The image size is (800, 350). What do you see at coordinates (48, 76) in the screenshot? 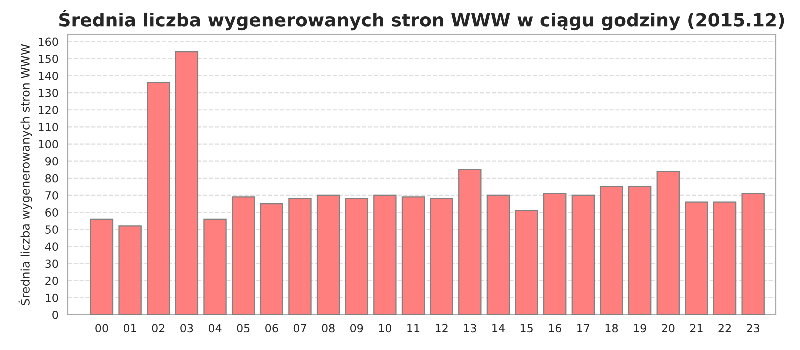
I see `y-tick-label: 140` at bounding box center [48, 76].